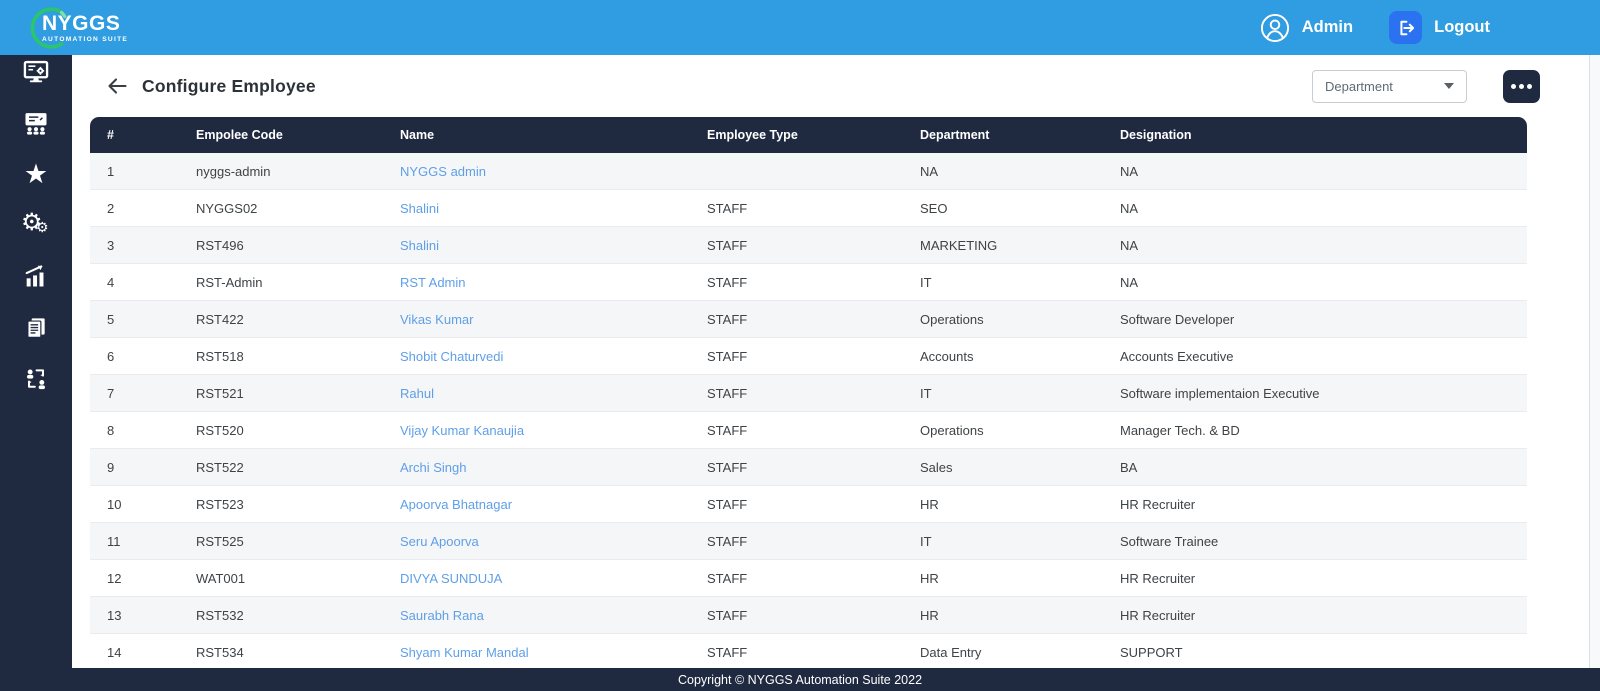 This screenshot has height=691, width=1600. Describe the element at coordinates (220, 652) in the screenshot. I see `cell: RST534` at that location.